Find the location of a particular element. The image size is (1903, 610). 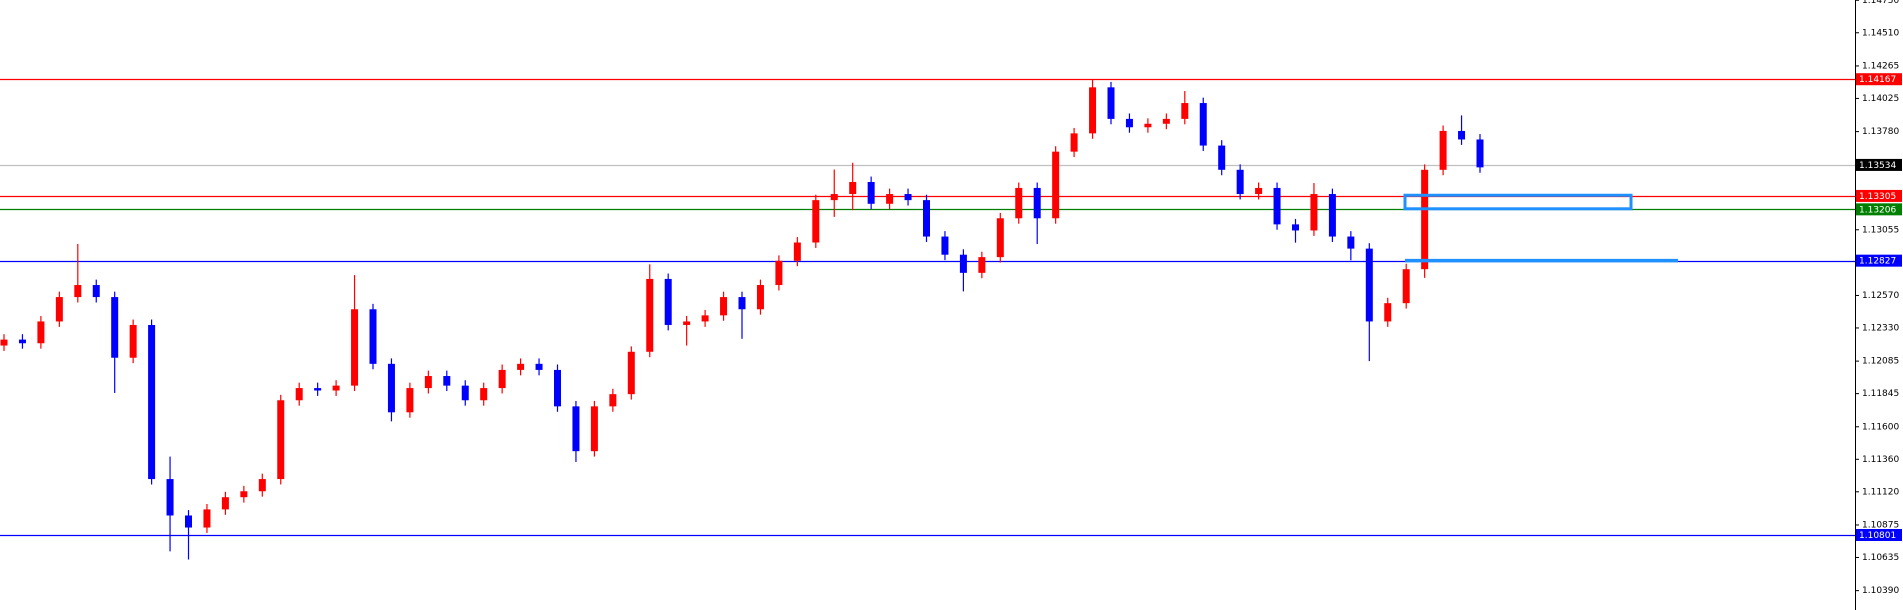

price-label: 1.14167 is located at coordinates (1877, 80).